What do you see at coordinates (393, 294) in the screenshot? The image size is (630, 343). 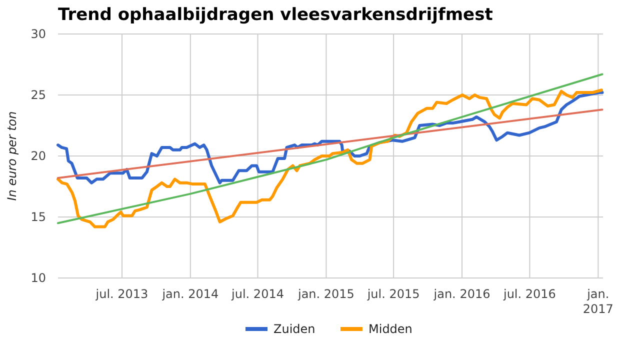 I see `x-tick-label: jul. 2015` at bounding box center [393, 294].